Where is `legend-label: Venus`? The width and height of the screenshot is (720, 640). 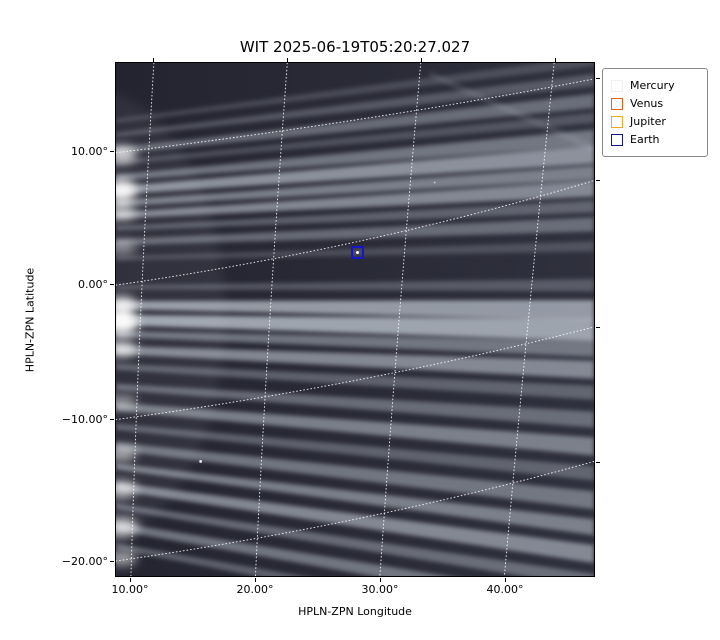 legend-label: Venus is located at coordinates (647, 103).